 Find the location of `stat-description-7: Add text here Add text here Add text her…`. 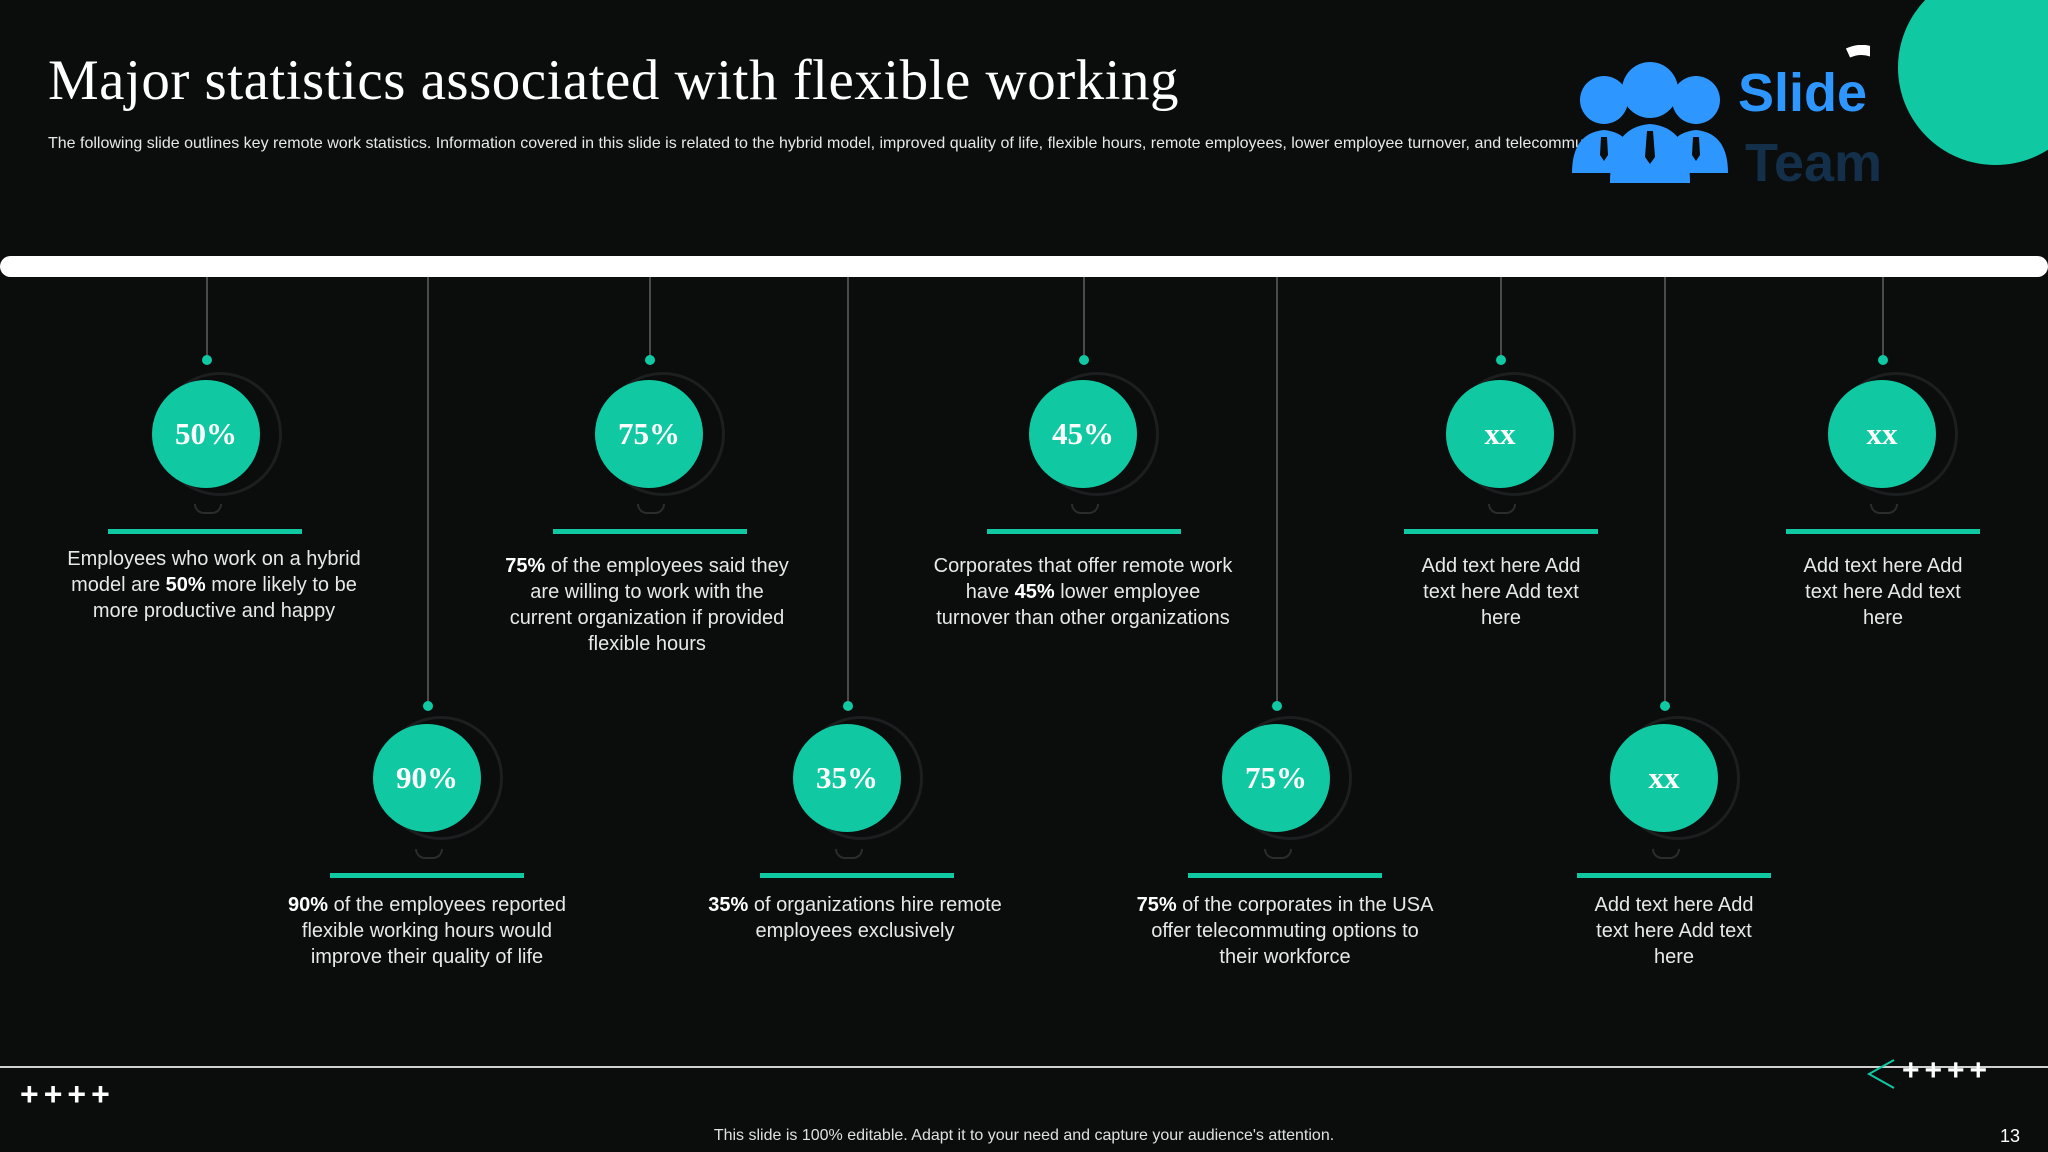

stat-description-7: Add text here Add text here Add text her… is located at coordinates (1501, 592).